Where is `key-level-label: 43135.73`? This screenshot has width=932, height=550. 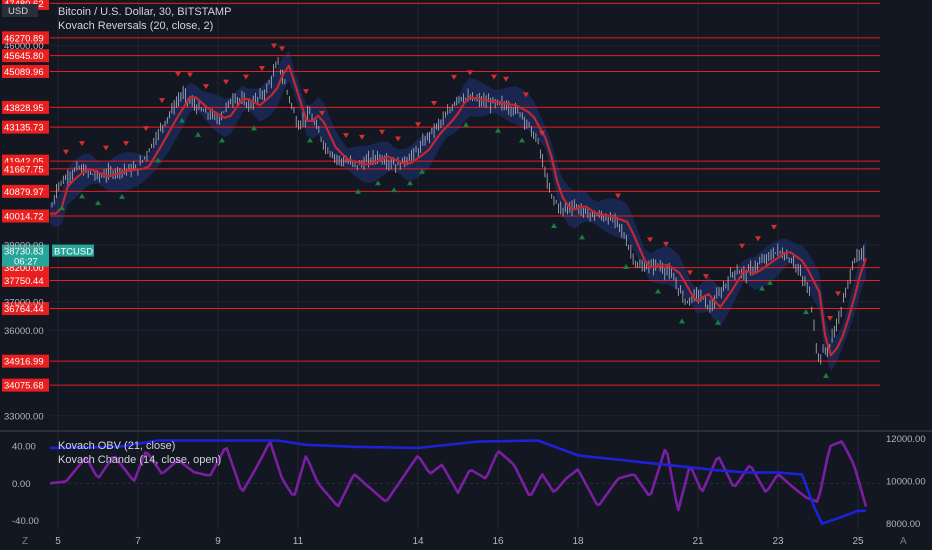 key-level-label: 43135.73 is located at coordinates (24, 128).